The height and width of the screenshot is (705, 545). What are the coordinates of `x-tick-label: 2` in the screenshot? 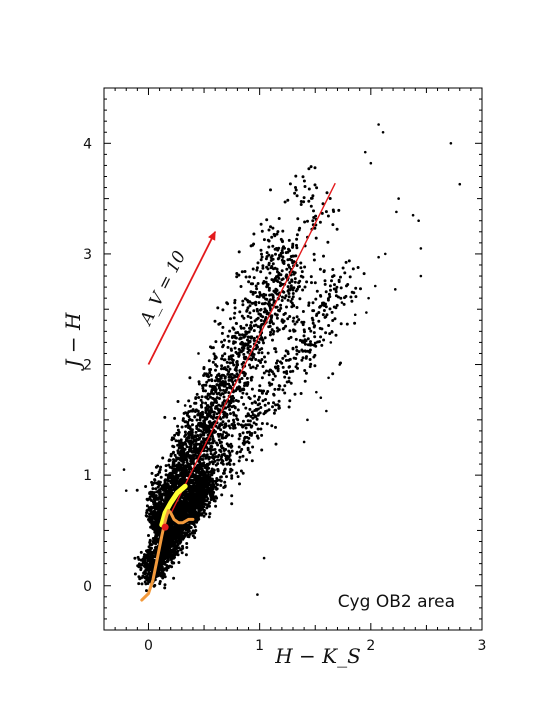 It's located at (370, 646).